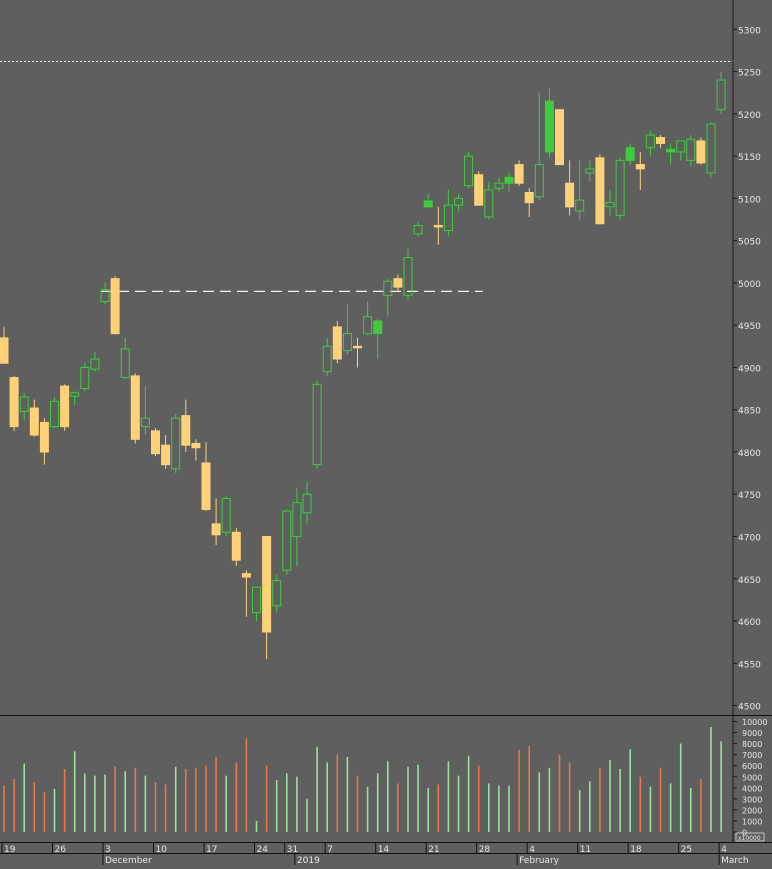  What do you see at coordinates (128, 860) in the screenshot?
I see `month-tick-label: December` at bounding box center [128, 860].